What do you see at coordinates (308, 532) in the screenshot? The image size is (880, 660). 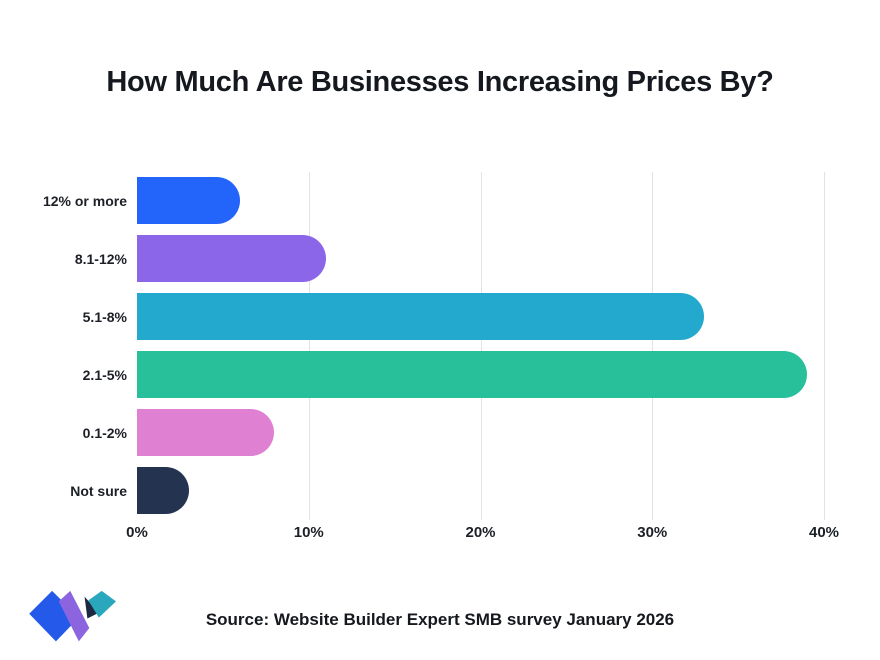 I see `x-tick-label-10: 10%` at bounding box center [308, 532].